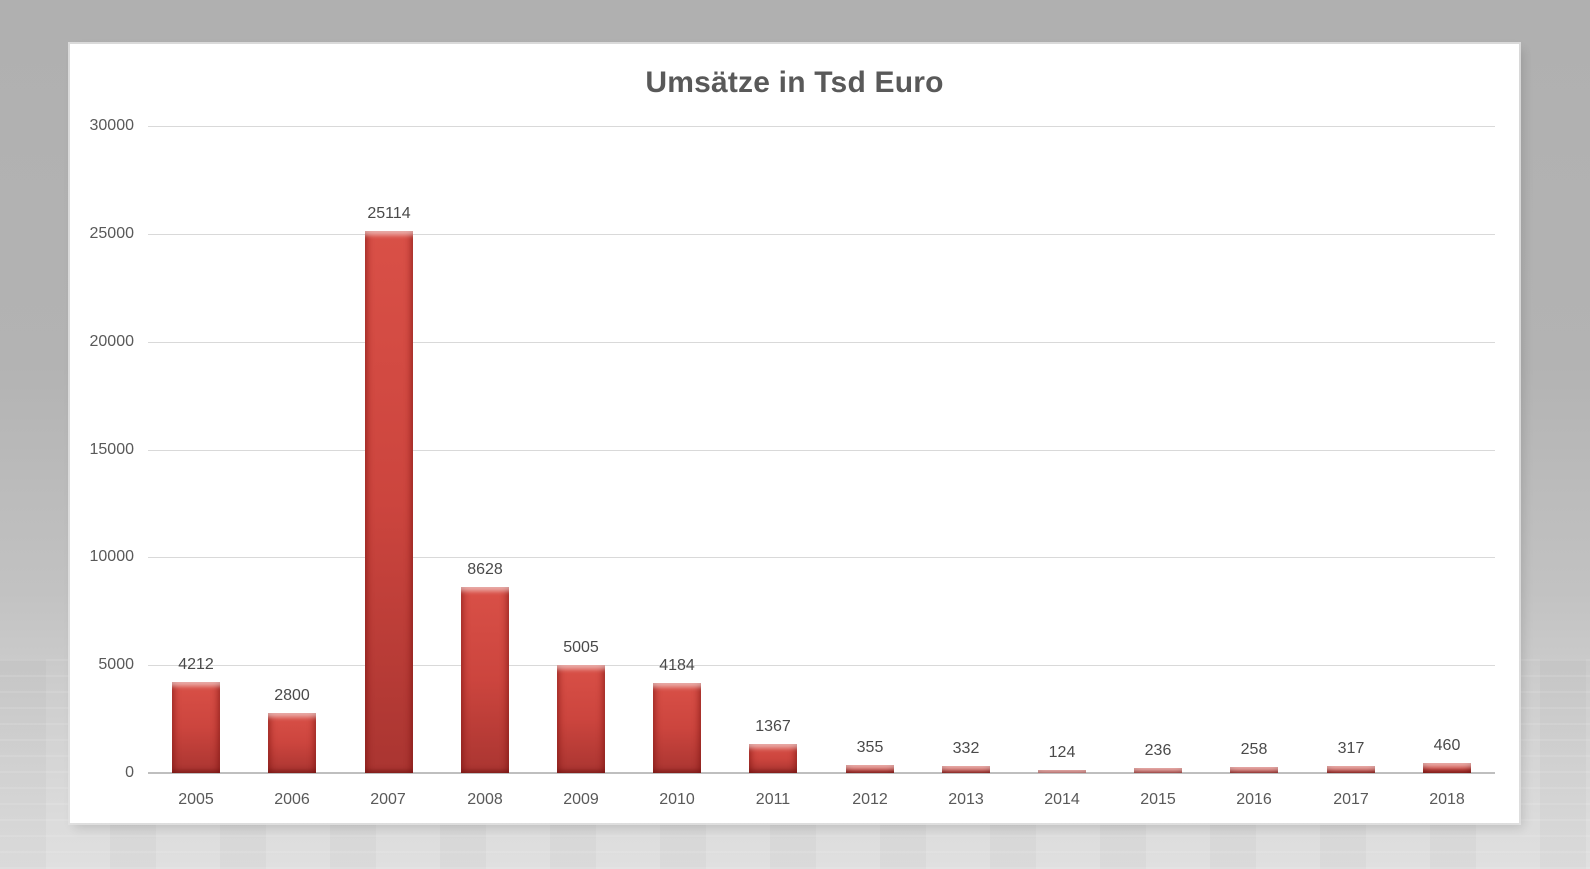 Image resolution: width=1590 pixels, height=869 pixels. I want to click on bar-2009, so click(581, 719).